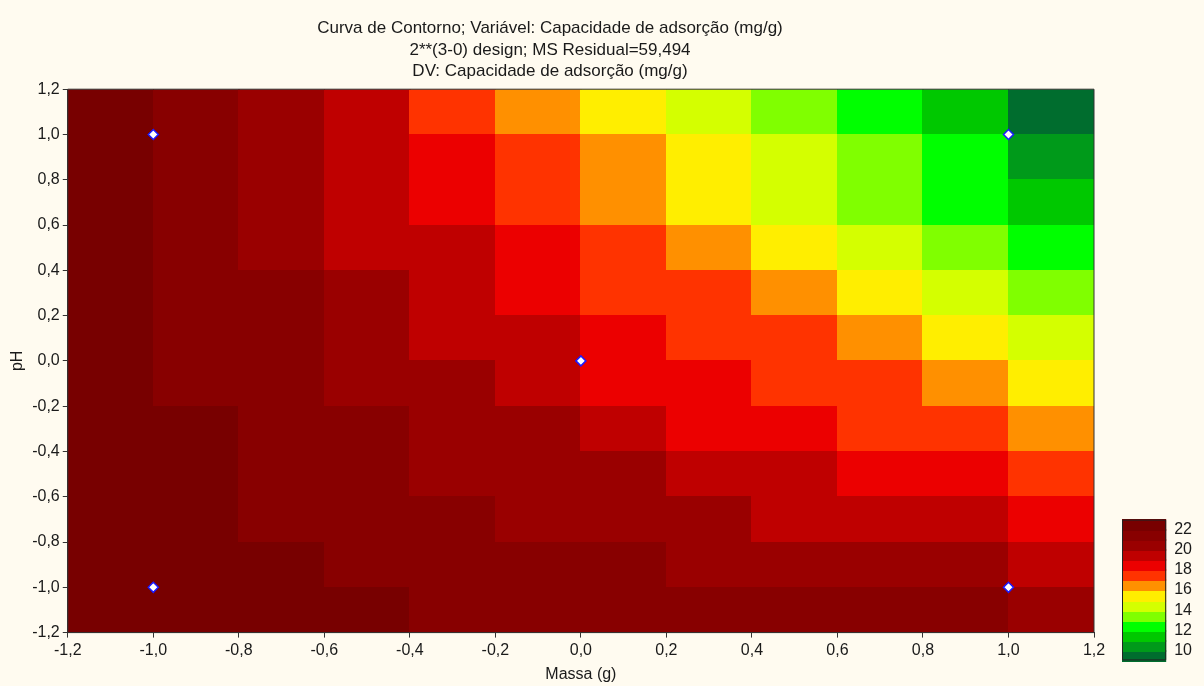 The height and width of the screenshot is (686, 1204). I want to click on color-bar-label: 16, so click(1183, 589).